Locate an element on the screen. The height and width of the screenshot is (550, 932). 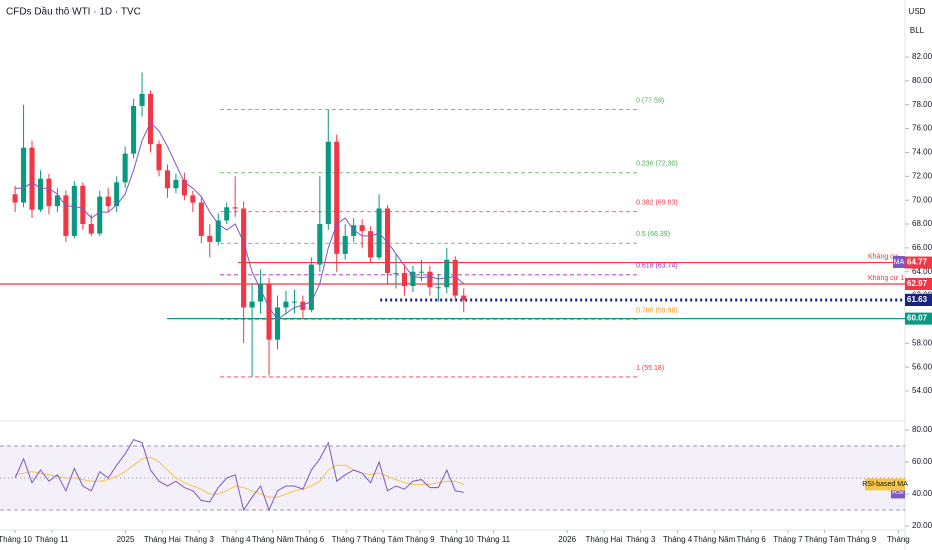
y-tick-label: 56.00 is located at coordinates (922, 366).